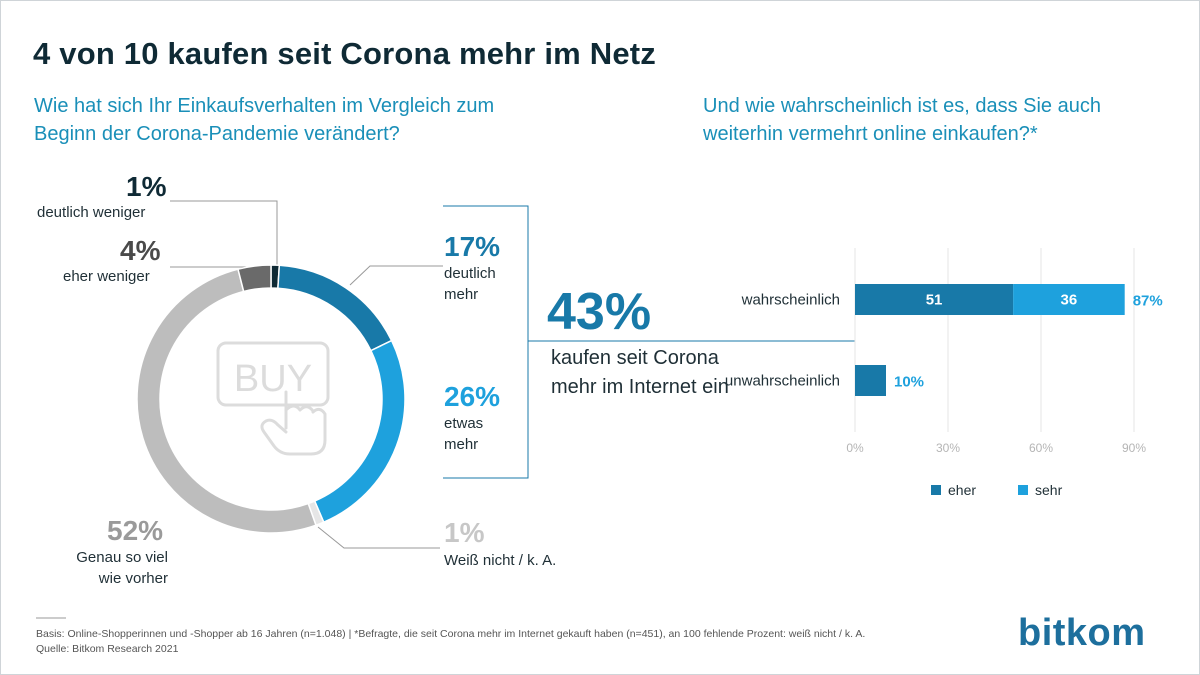  What do you see at coordinates (640, 372) in the screenshot?
I see `summary-text: kaufen seit Corona mehr im Internet ein` at bounding box center [640, 372].